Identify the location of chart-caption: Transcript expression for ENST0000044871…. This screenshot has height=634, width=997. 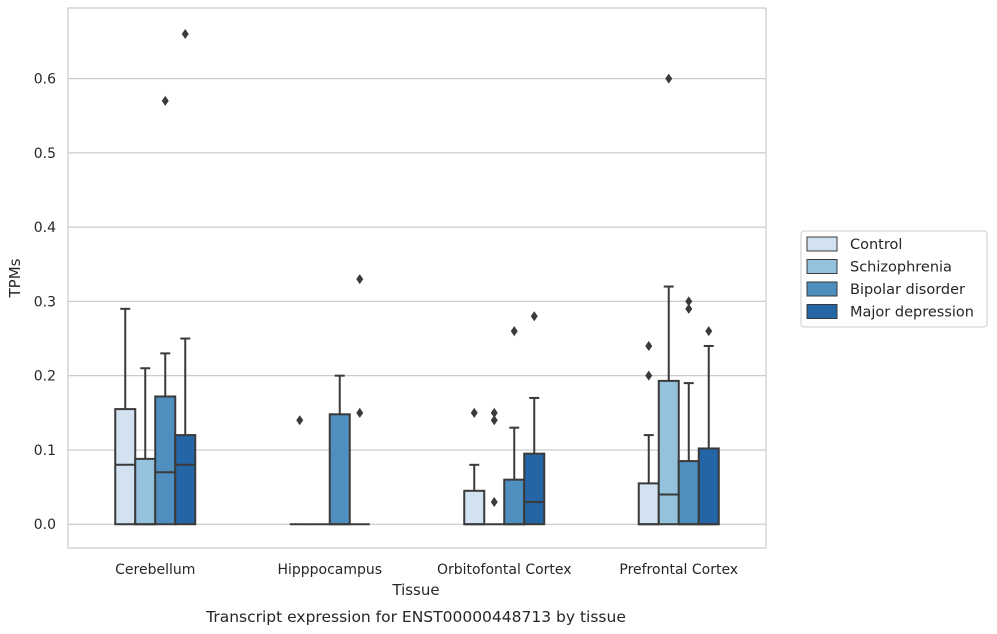
(415, 617).